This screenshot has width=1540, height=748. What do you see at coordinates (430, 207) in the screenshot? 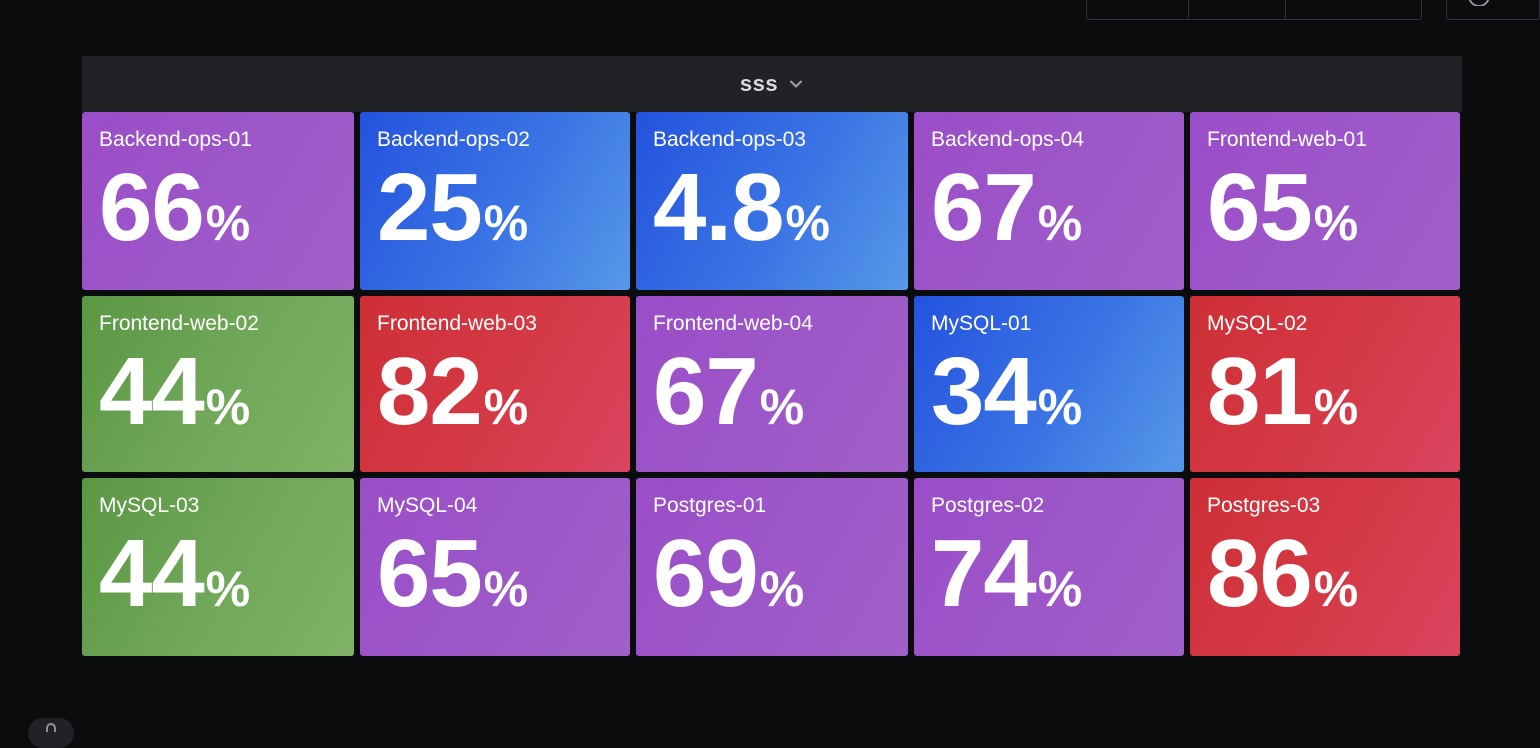
I see `tile-value: 25` at bounding box center [430, 207].